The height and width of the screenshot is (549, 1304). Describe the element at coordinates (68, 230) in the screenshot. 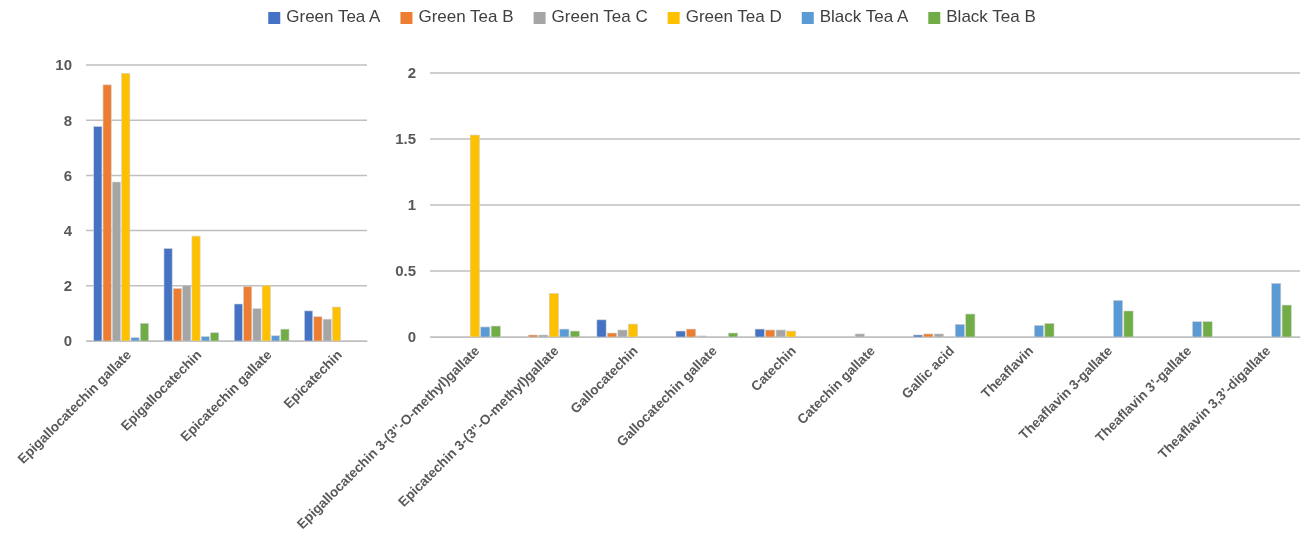

I see `y-tick-label: 4` at that location.